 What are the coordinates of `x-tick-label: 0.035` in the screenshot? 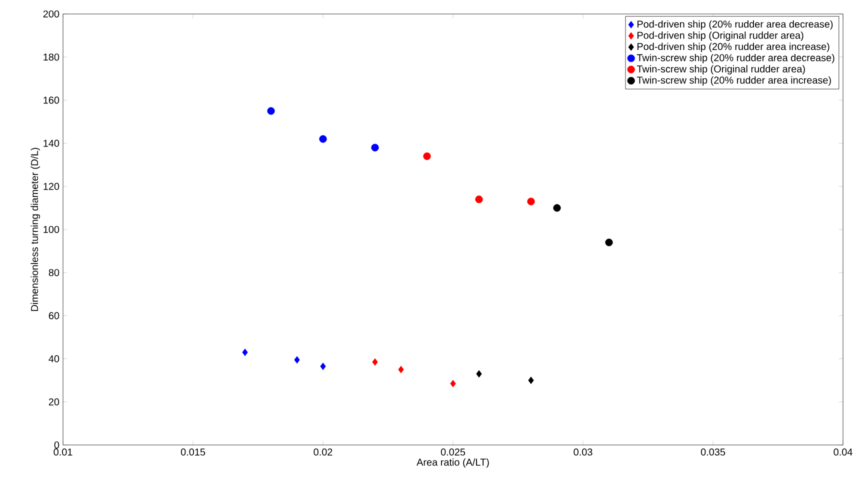 It's located at (713, 452).